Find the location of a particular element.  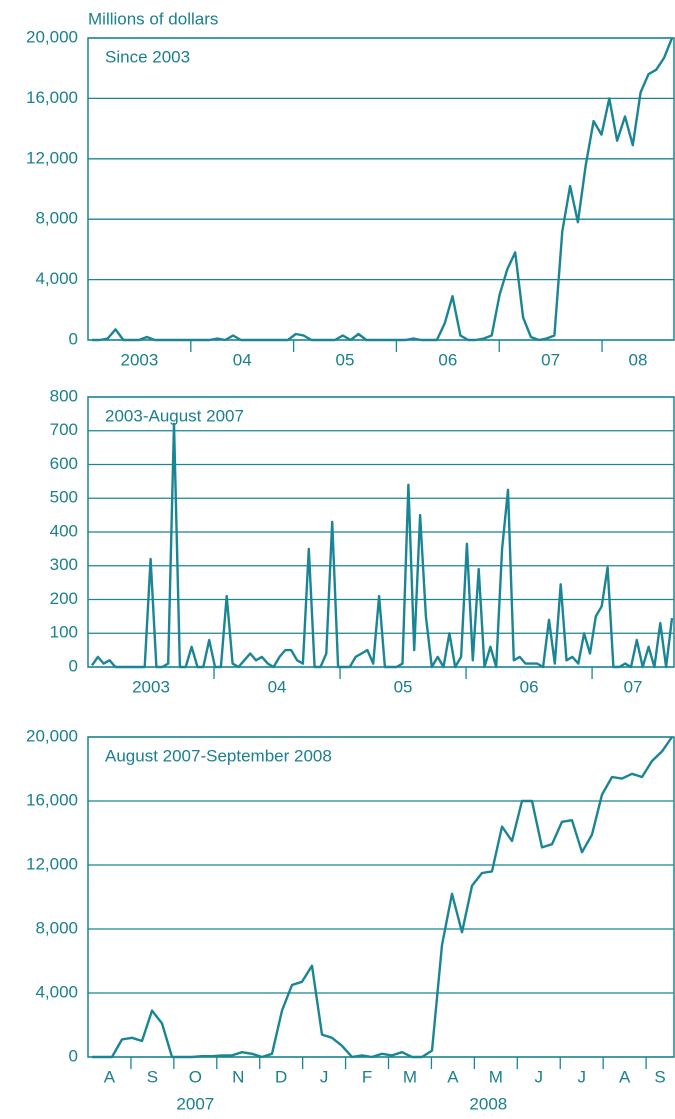

panel-title: 2003-August 2007 is located at coordinates (174, 415).